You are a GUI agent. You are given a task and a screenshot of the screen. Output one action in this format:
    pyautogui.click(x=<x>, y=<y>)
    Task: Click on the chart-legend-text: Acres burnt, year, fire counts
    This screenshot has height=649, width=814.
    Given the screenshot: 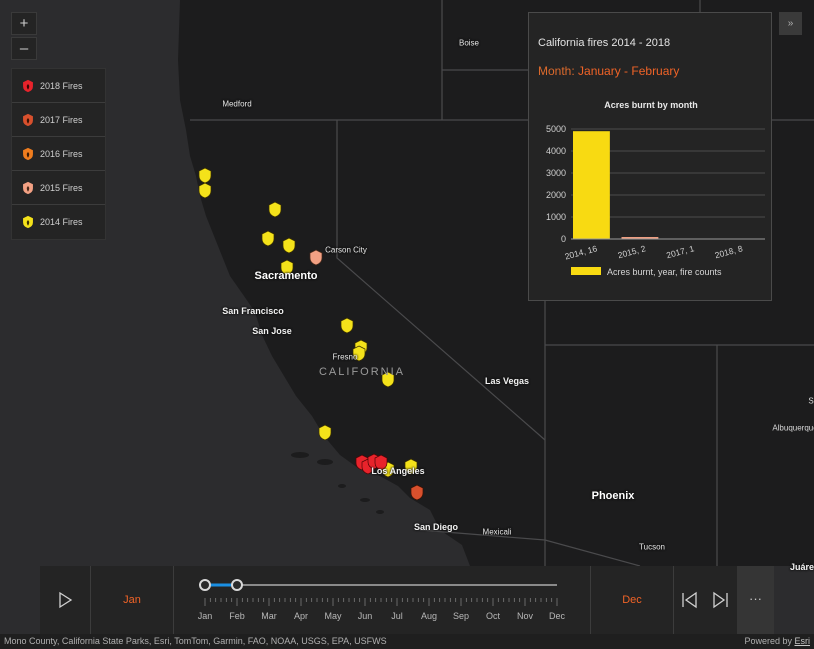 What is the action you would take?
    pyautogui.click(x=664, y=272)
    